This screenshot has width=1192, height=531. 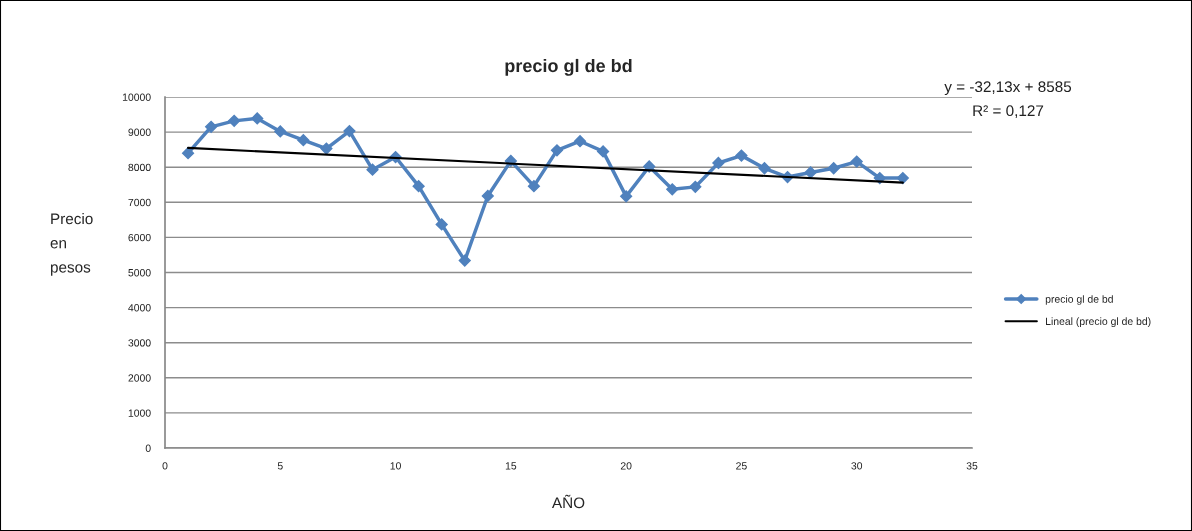 What do you see at coordinates (395, 466) in the screenshot?
I see `x-tick-label: 10` at bounding box center [395, 466].